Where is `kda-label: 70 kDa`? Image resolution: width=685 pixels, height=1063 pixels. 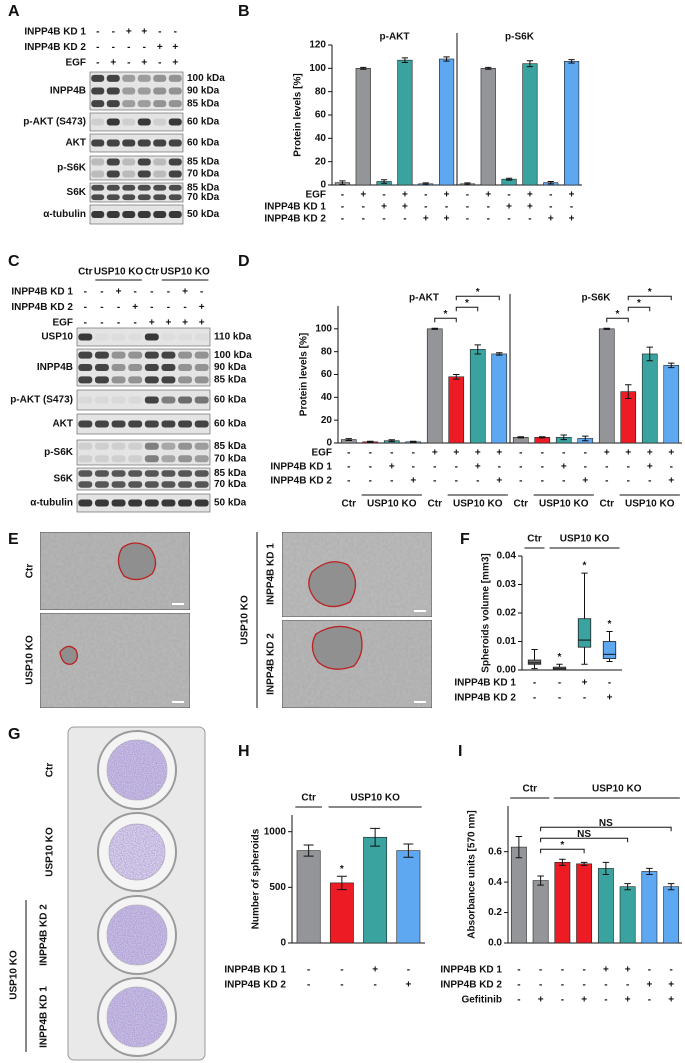
kda-label: 70 kDa is located at coordinates (203, 197).